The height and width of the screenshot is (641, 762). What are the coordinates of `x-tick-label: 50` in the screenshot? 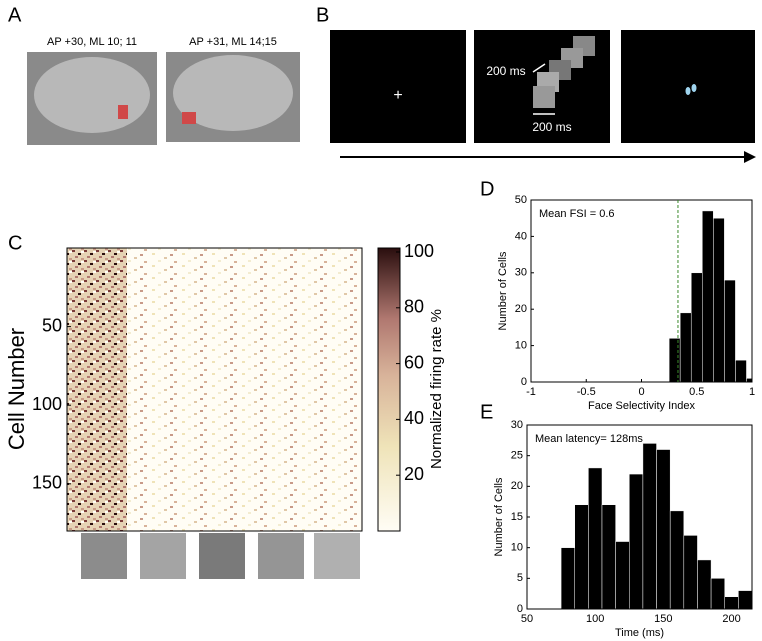 It's located at (527, 619).